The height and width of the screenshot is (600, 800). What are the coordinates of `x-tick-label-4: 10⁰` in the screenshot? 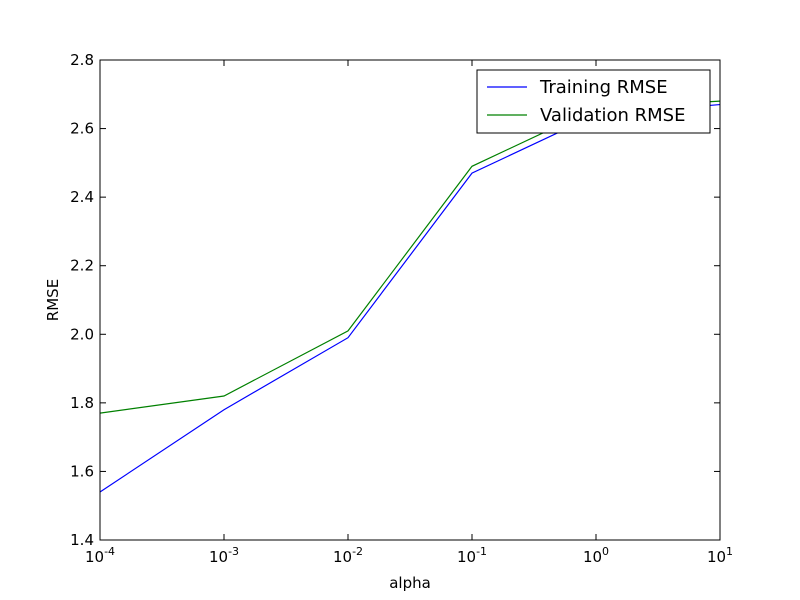 It's located at (596, 555).